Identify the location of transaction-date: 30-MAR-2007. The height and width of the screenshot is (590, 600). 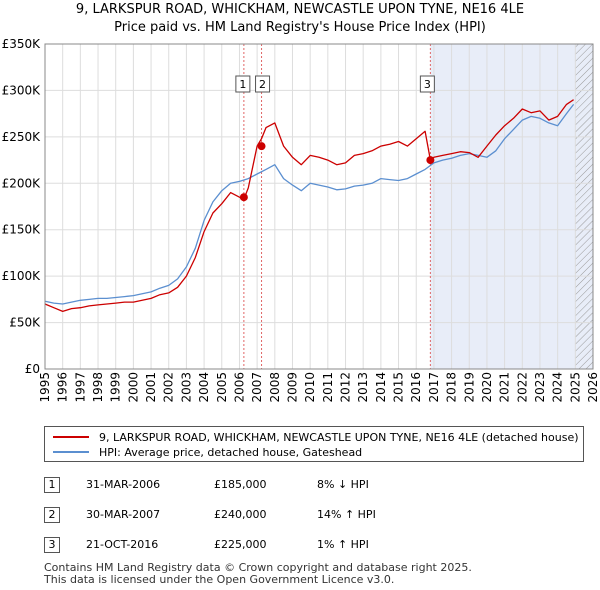
(123, 514).